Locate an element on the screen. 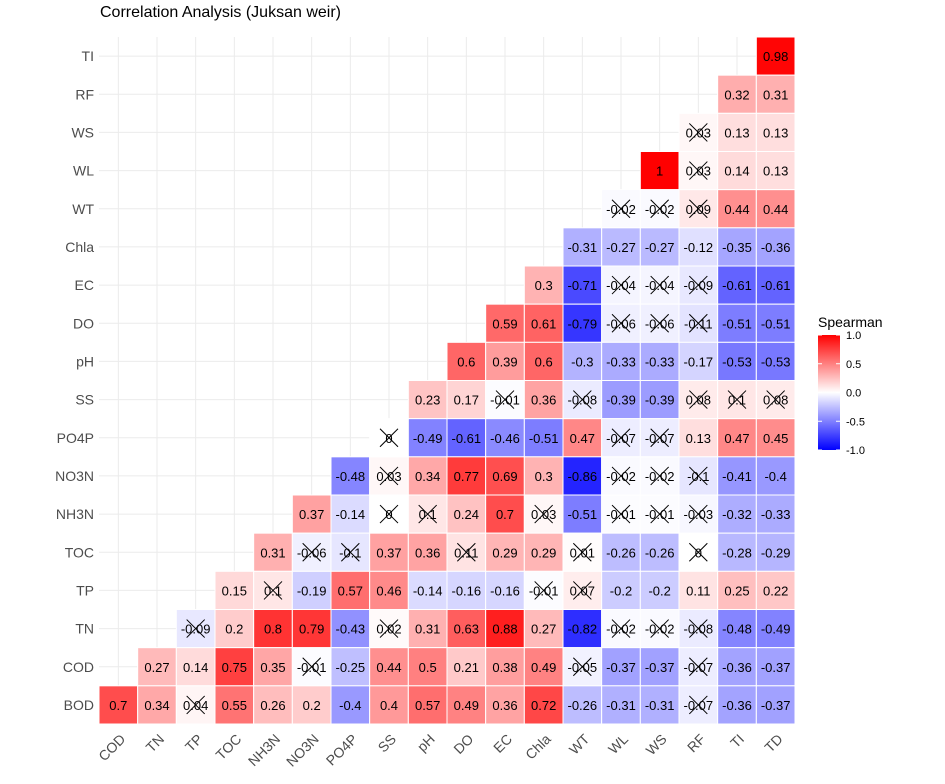  cell-value-label: -0.51 is located at coordinates (544, 438).